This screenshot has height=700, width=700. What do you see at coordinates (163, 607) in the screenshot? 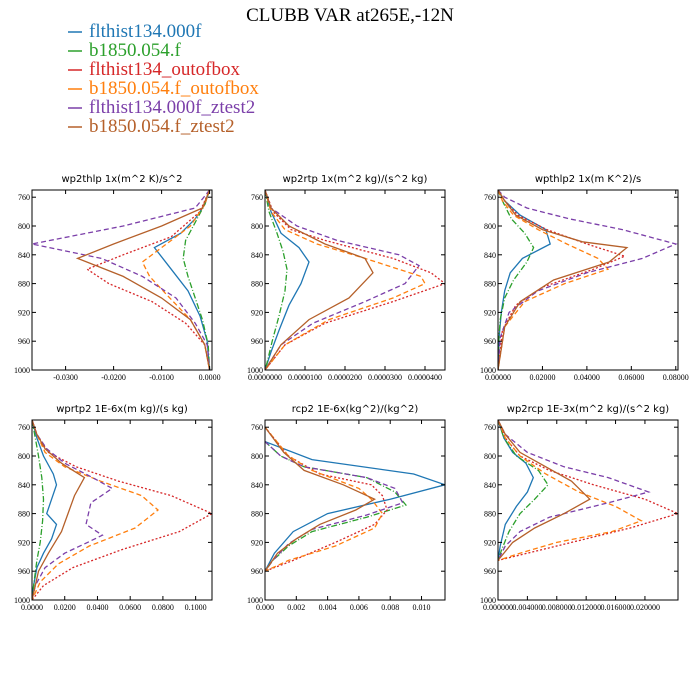
I see `x-tick-label: 0.0800` at bounding box center [163, 607].